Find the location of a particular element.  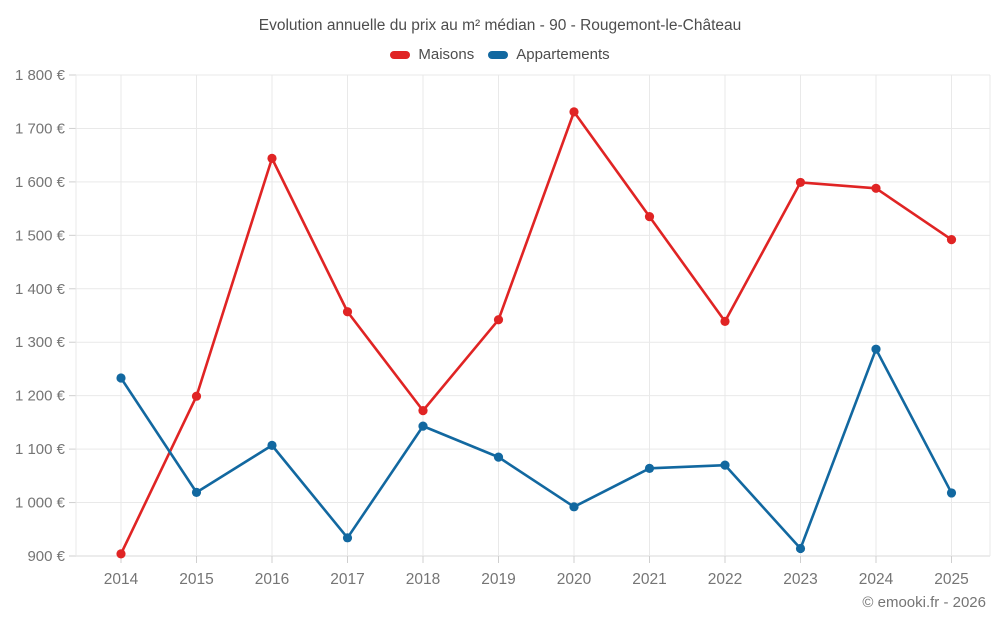

svg-text: 1 700 € is located at coordinates (40, 128).